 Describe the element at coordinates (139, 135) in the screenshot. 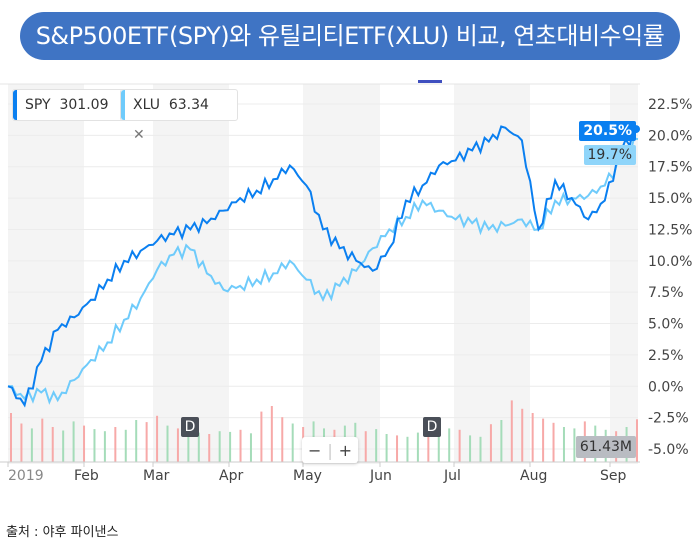

I see `remove-xlu-icon: ✕` at that location.